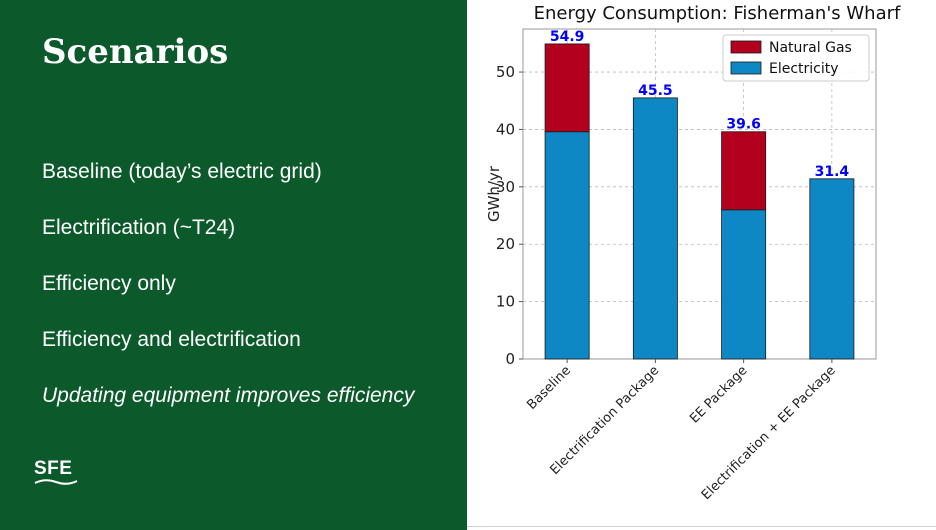 This screenshot has height=530, width=936. What do you see at coordinates (717, 13) in the screenshot?
I see `chart-title: Energy Consumption: Fisherman's Wharf` at bounding box center [717, 13].